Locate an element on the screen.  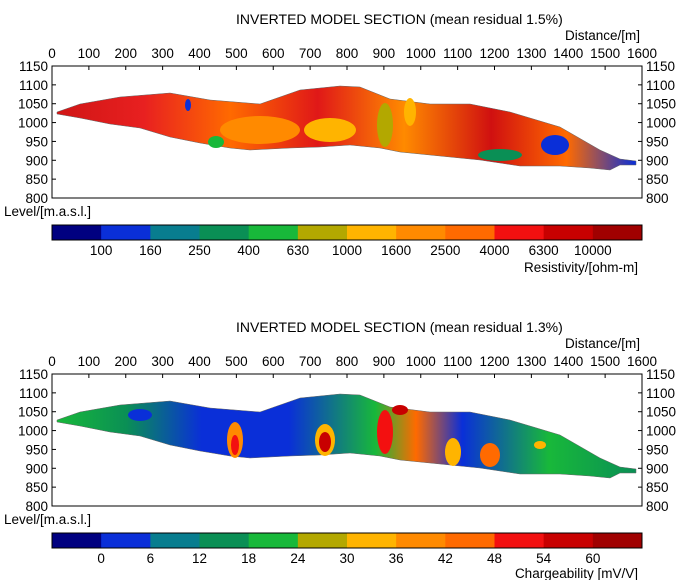
colorbar-tick-label: 0 is located at coordinates (101, 558).